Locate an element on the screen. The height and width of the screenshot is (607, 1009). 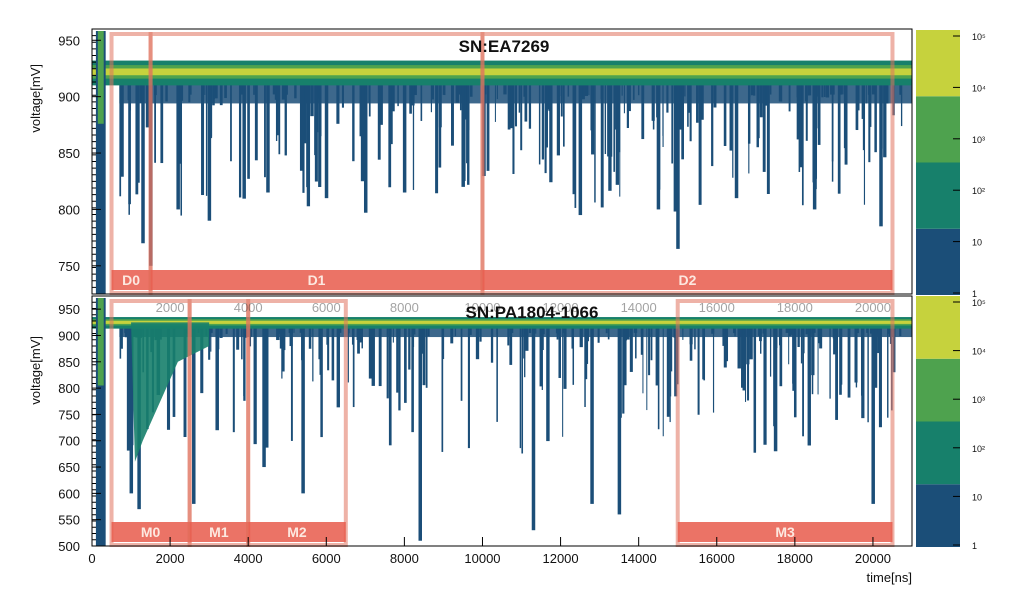
panel-top-colorbar: 1 10 10² 10³ 10⁴ 10⁵ is located at coordinates (951, 164).